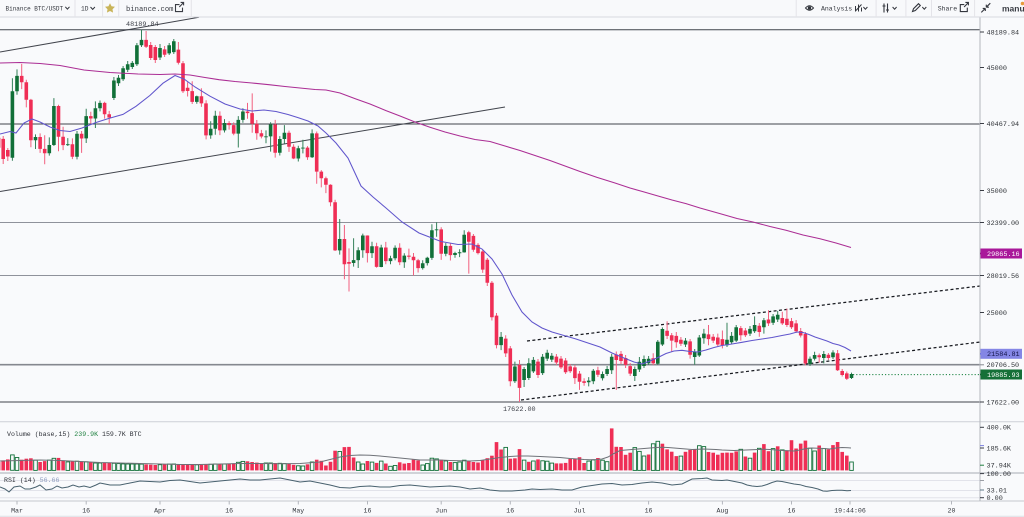 The image size is (1024, 517). I want to click on svg-text: binance.com, so click(149, 10).